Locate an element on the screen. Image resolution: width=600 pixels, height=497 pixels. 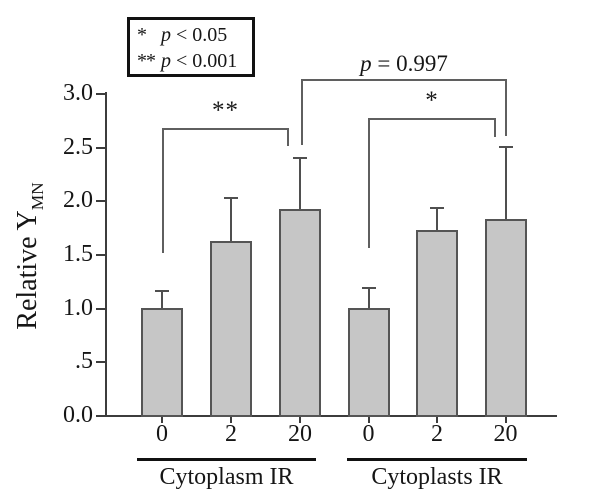
x-tick-label-3: 0 is located at coordinates (368, 434).